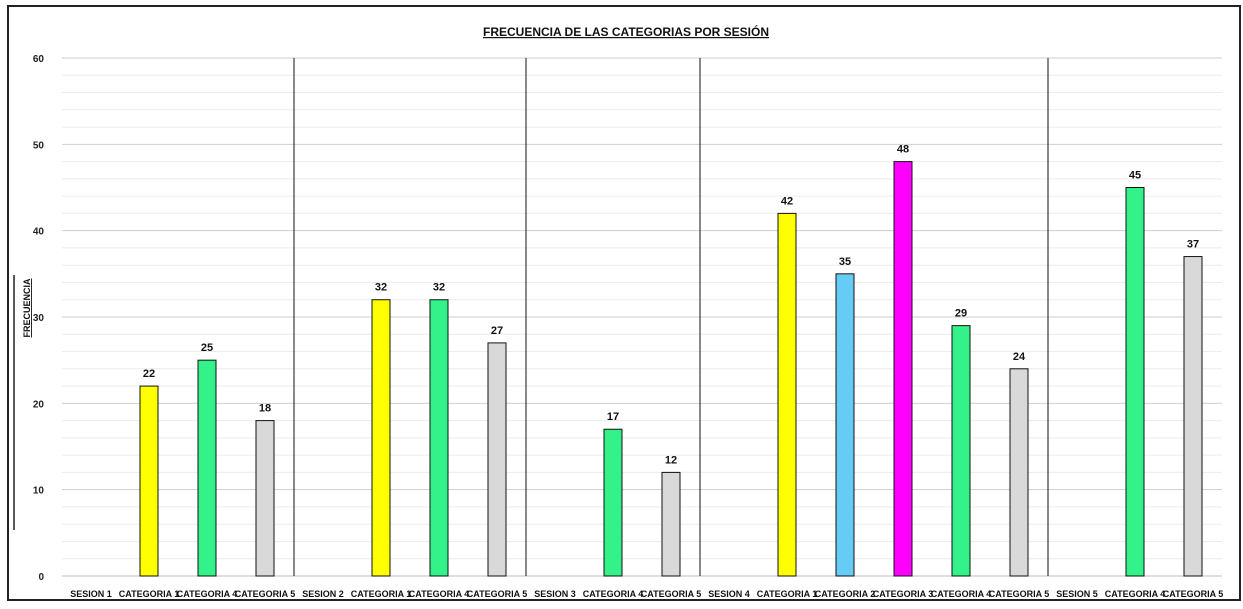 Image resolution: width=1243 pixels, height=609 pixels. I want to click on y-tick-label: 30, so click(39, 318).